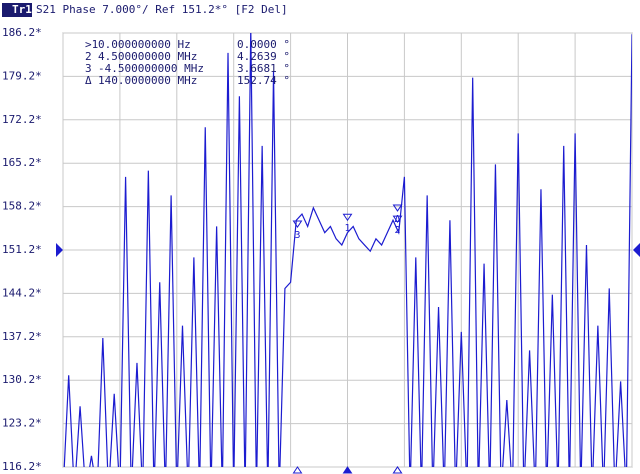  Describe the element at coordinates (22, 466) in the screenshot. I see `y-tick-label: 116.2*` at that location.